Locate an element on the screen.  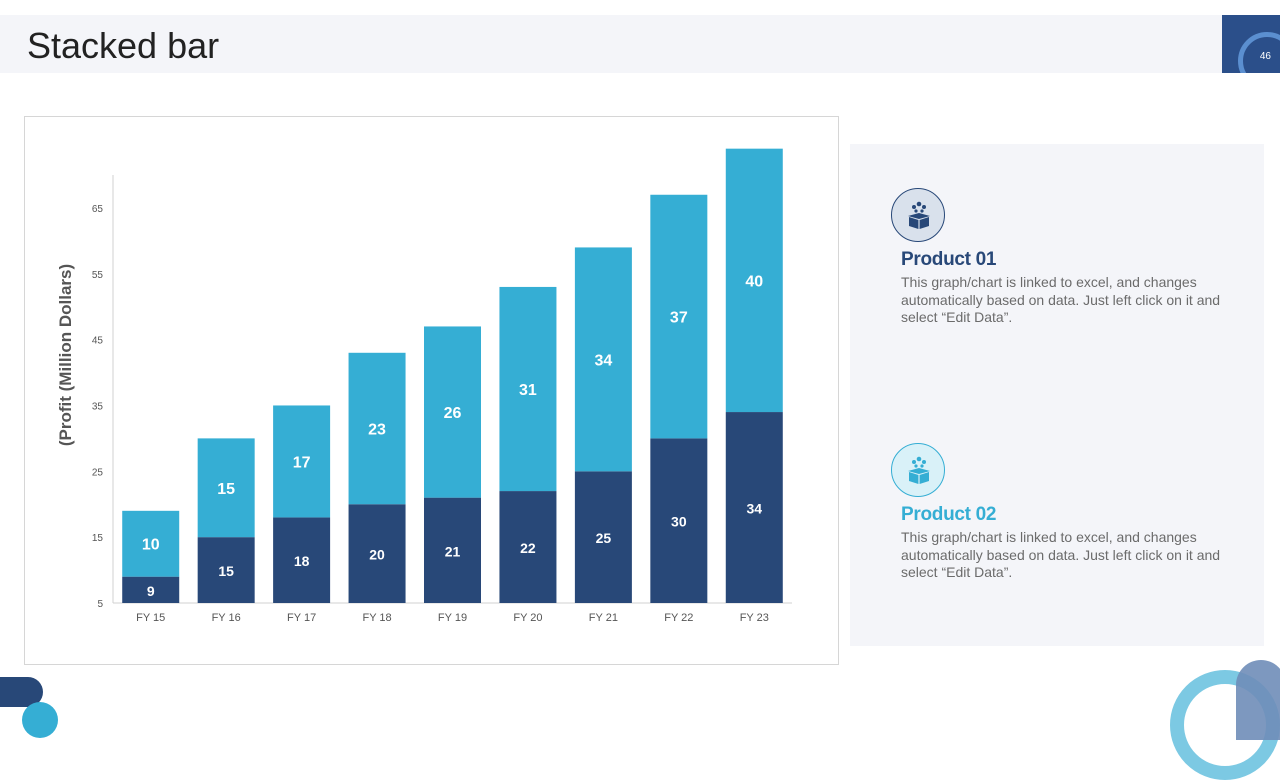
y-tick-label: 15 is located at coordinates (98, 538).